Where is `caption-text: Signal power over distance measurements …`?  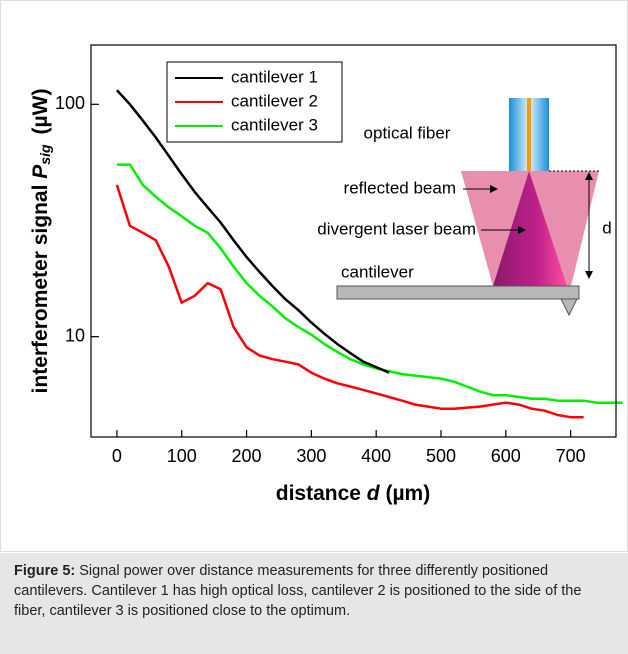
caption-text: Signal power over distance measurements … is located at coordinates (298, 591).